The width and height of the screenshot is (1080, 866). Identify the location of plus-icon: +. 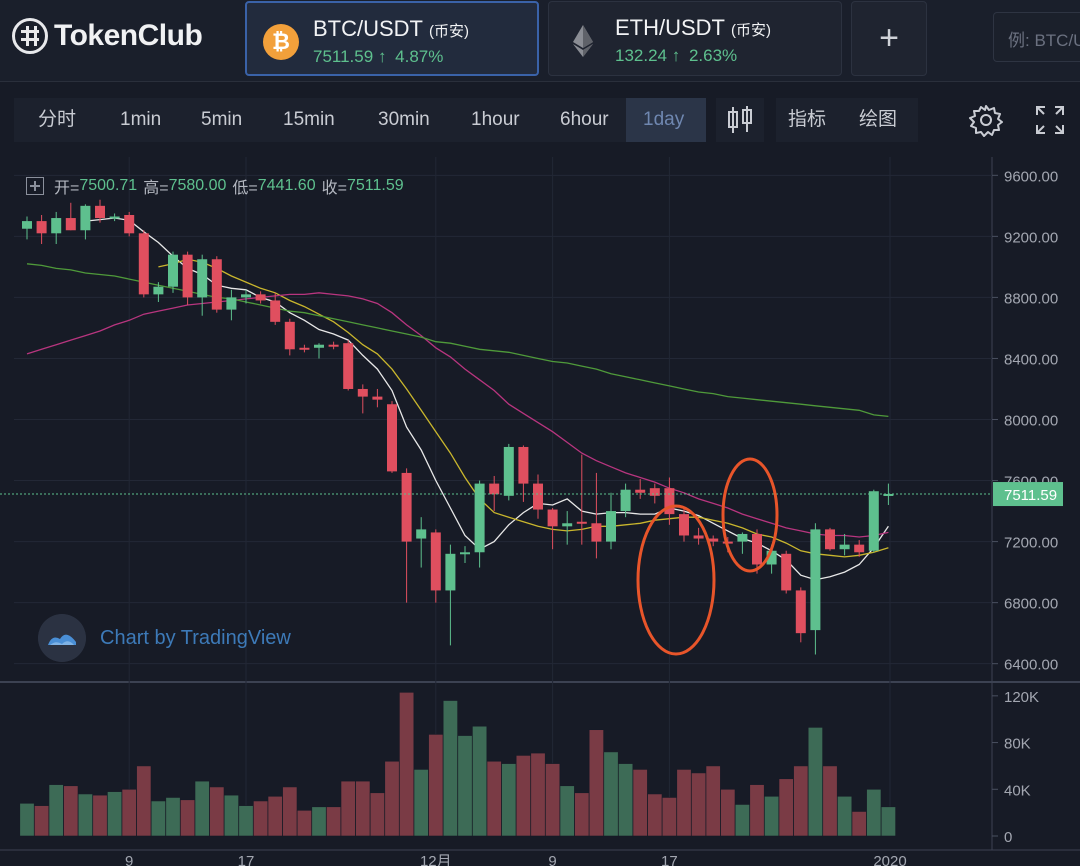
(889, 38).